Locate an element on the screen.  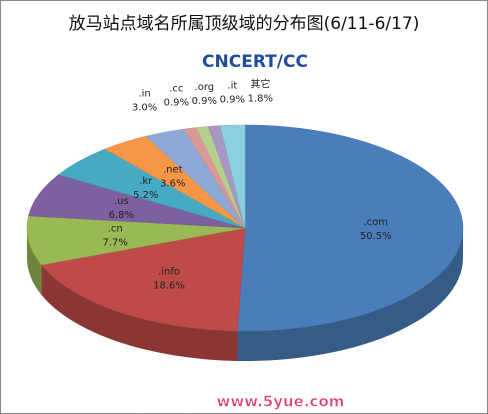
slice-label: .com is located at coordinates (376, 222).